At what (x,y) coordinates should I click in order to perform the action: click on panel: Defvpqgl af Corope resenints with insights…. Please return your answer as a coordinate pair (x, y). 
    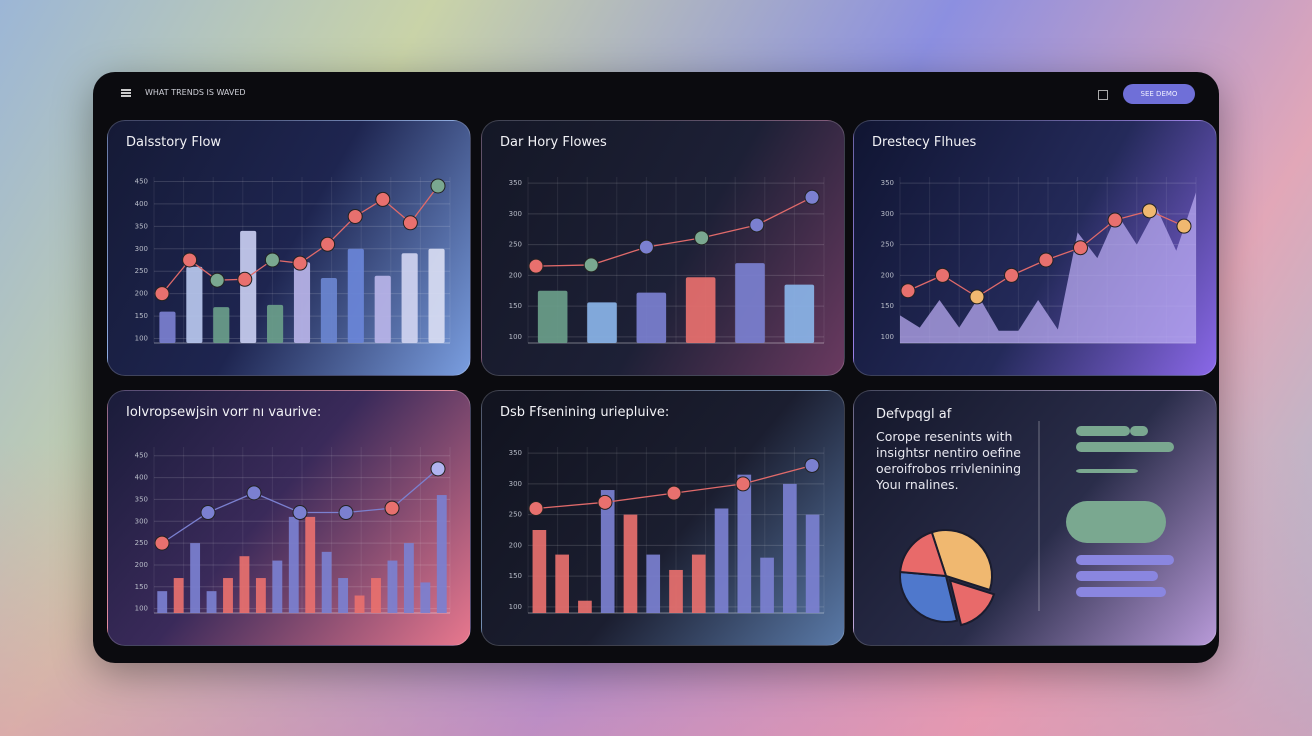
    Looking at the image, I should click on (1035, 518).